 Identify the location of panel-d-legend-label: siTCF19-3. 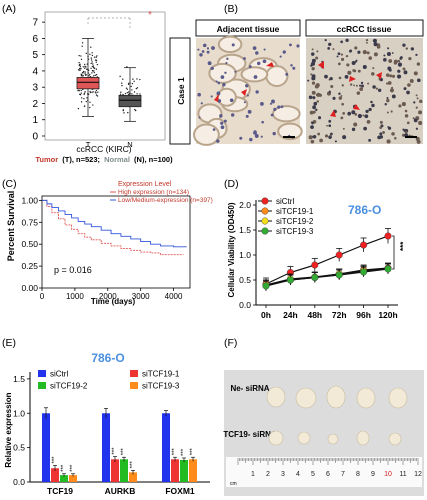
(295, 231).